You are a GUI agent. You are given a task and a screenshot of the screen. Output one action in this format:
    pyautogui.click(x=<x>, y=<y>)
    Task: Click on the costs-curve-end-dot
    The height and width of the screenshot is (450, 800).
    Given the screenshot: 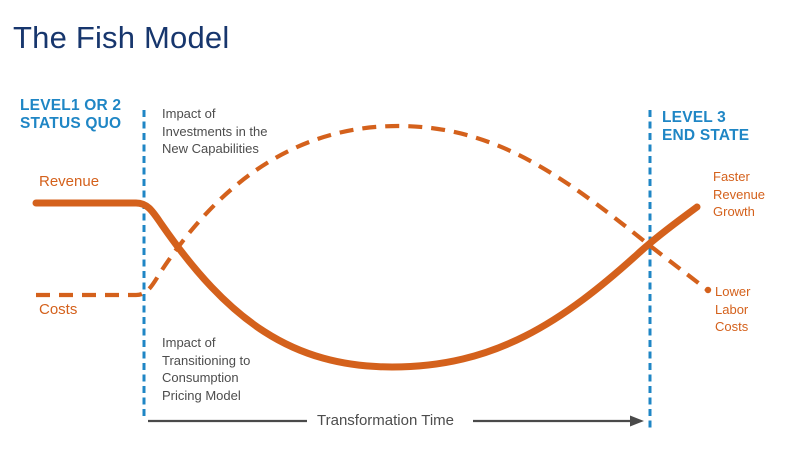 What is the action you would take?
    pyautogui.click(x=708, y=290)
    